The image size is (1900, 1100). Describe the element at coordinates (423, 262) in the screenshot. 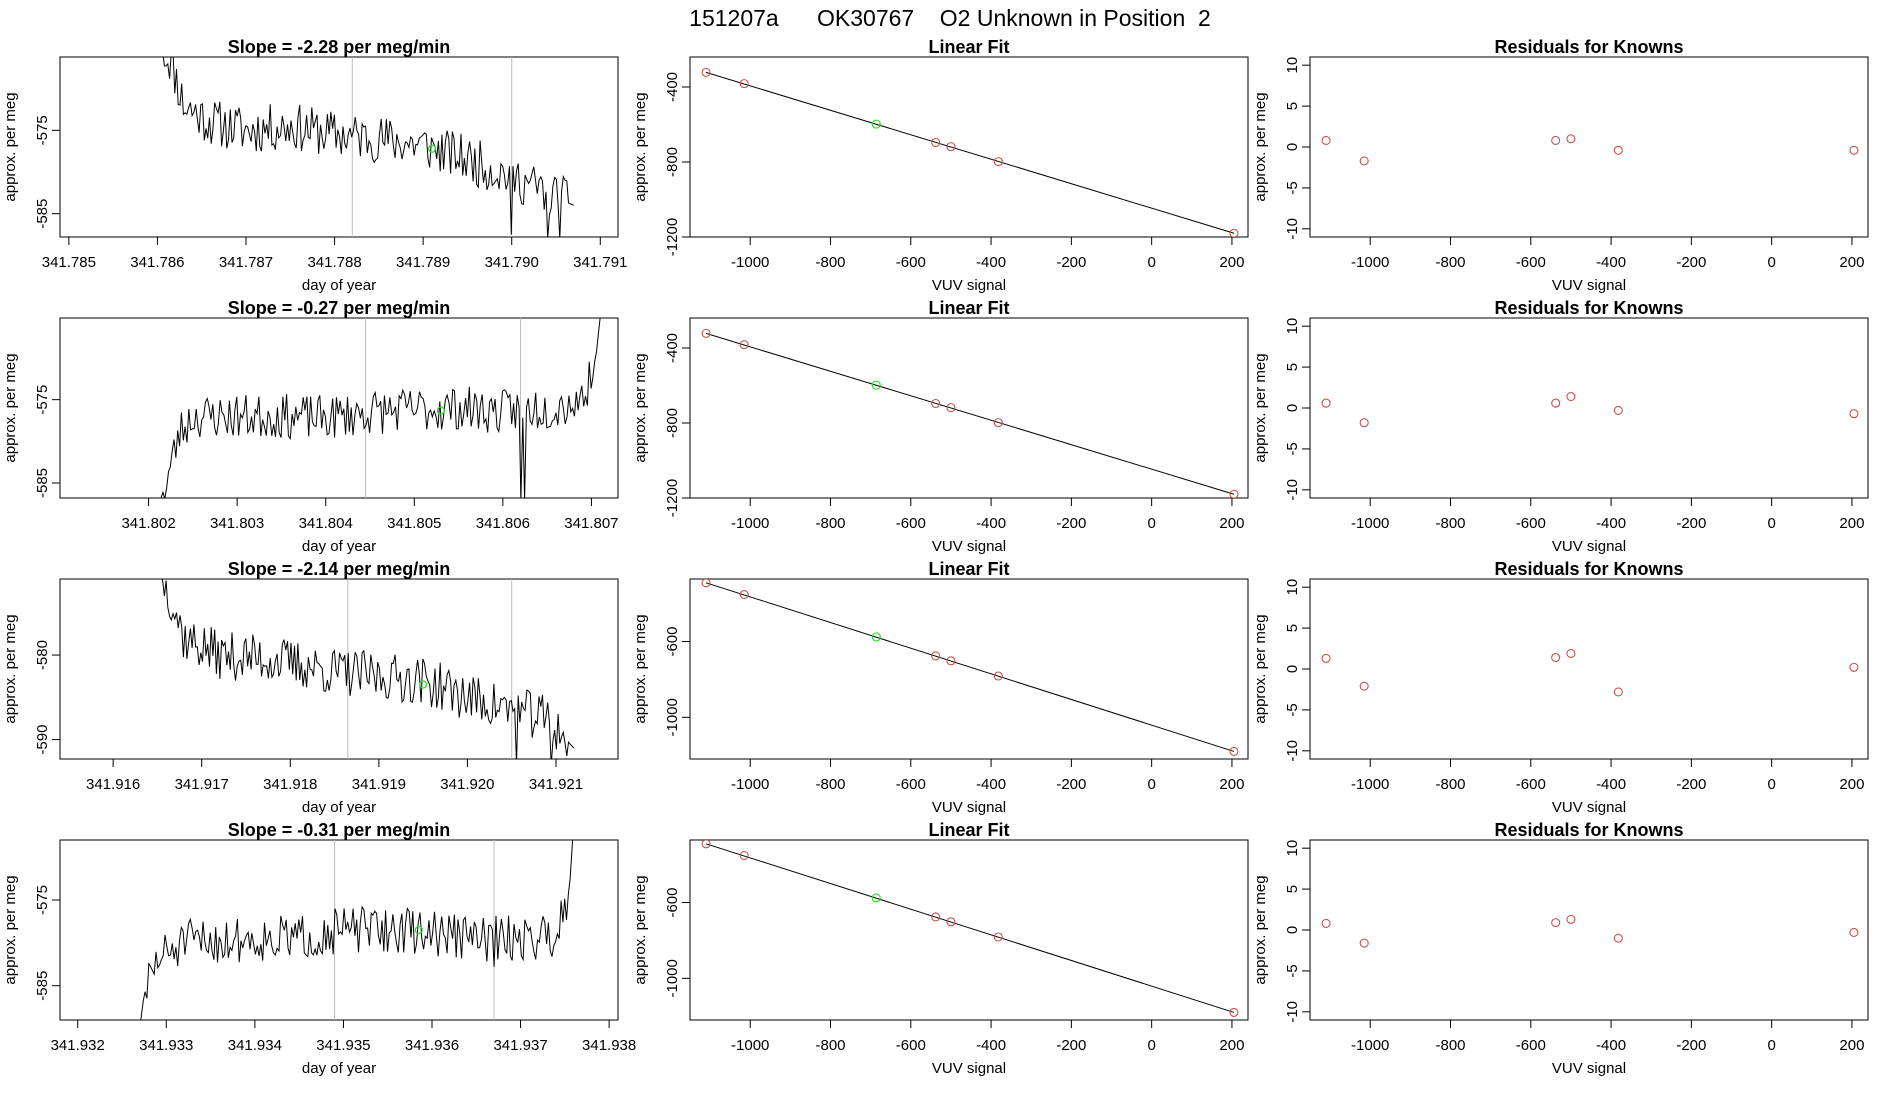

I see `x-tick-label: 341.789` at that location.